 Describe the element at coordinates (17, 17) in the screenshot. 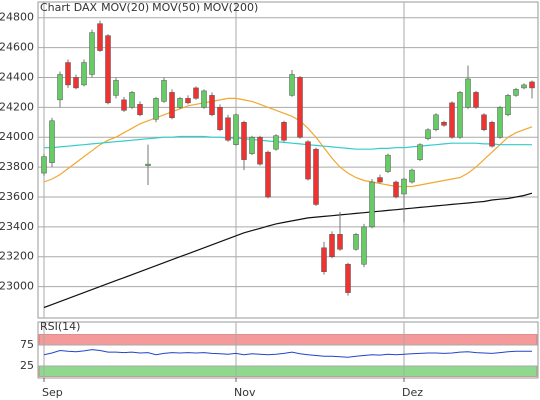

I see `y-tick-label: 24800` at that location.